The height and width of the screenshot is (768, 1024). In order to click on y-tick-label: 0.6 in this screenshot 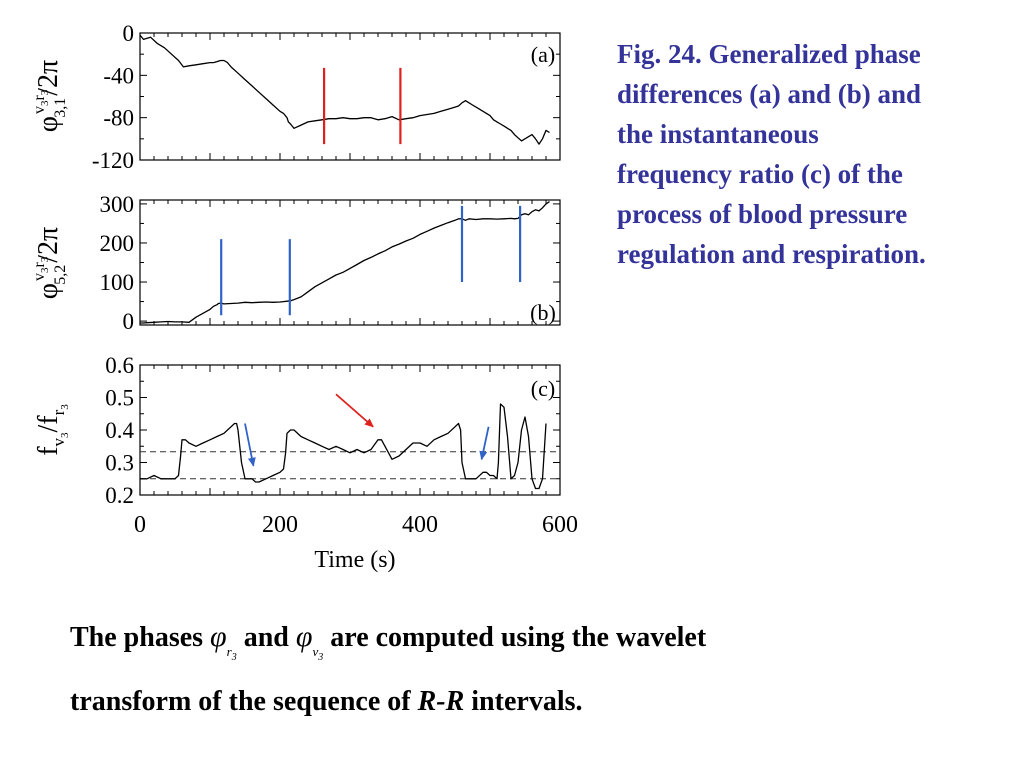, I will do `click(119, 365)`.